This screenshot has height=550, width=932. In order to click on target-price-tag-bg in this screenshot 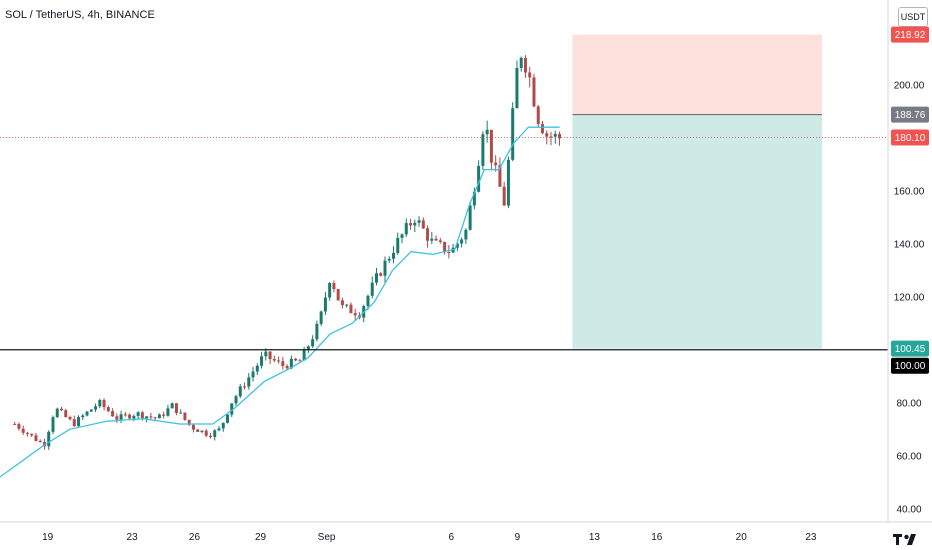, I will do `click(910, 348)`.